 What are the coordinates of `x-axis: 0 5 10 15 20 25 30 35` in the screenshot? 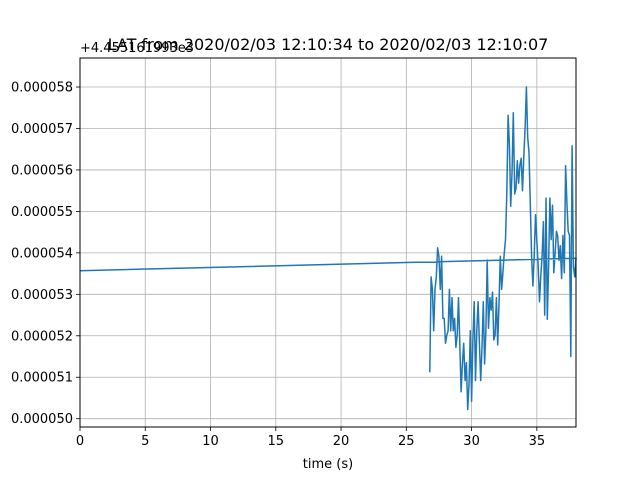 It's located at (310, 438).